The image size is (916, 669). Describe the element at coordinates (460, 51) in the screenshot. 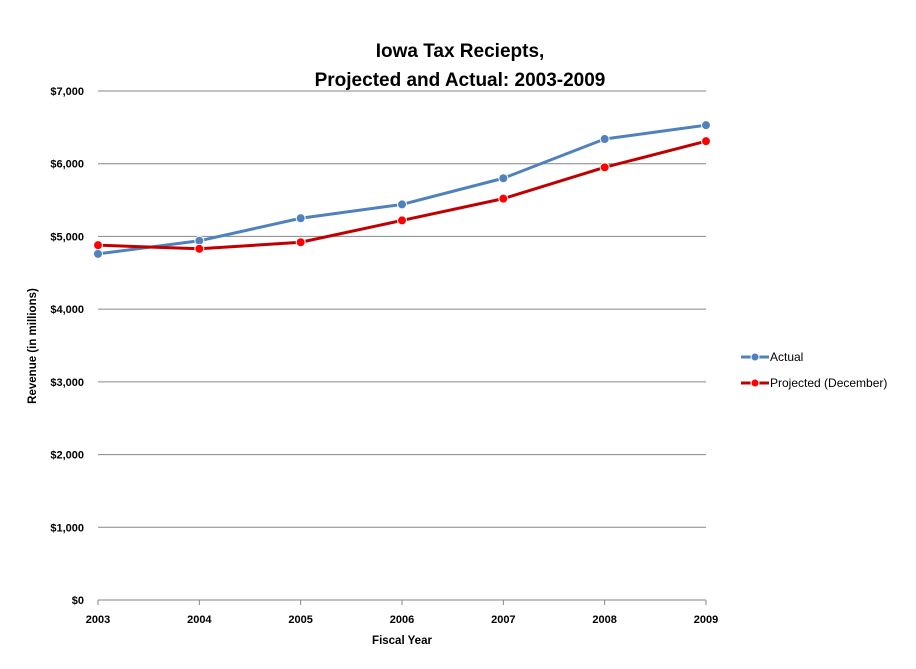

I see `chart-title-line-1: Iowa Tax Reciepts,` at that location.